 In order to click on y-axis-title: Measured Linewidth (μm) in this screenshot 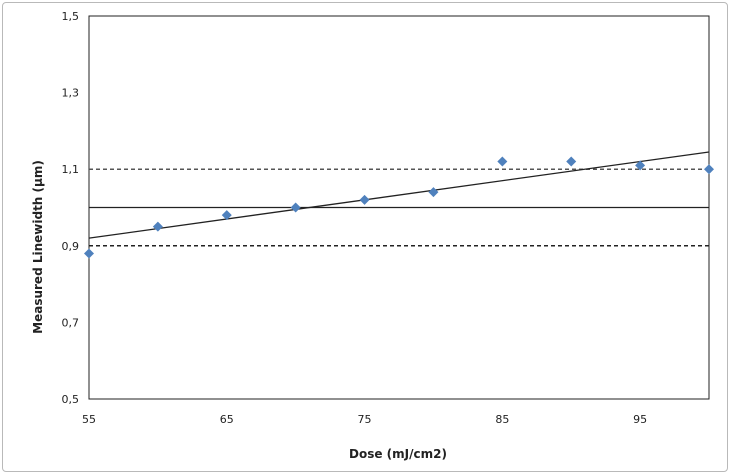, I will do `click(38, 247)`.